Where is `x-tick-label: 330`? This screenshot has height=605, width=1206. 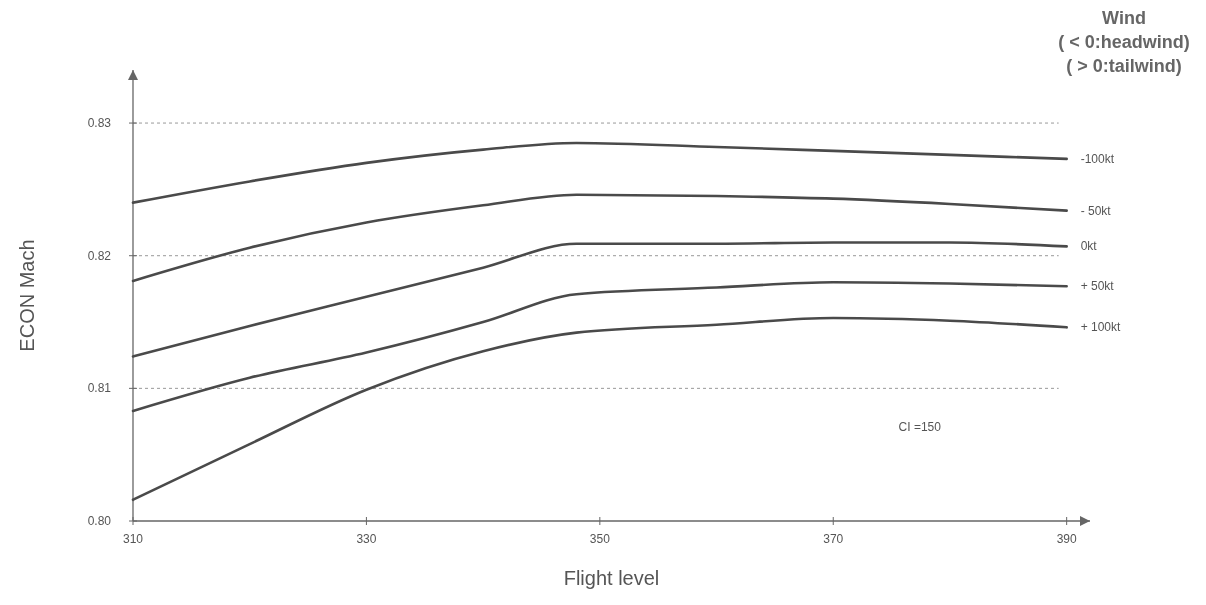
x-tick-label: 330 is located at coordinates (366, 539).